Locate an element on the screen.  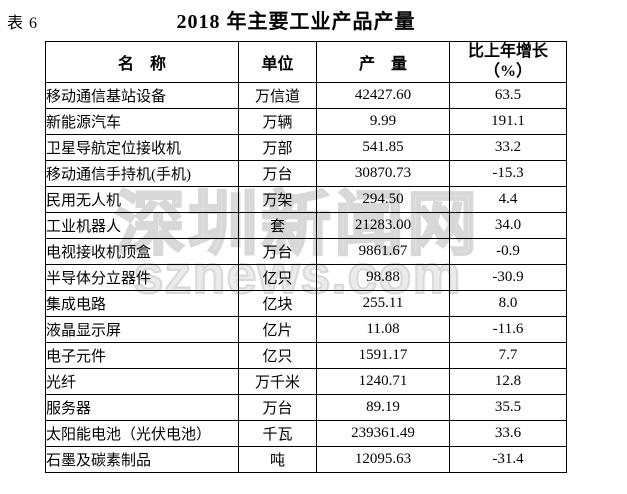
product-output-cell: 9861.67 is located at coordinates (383, 251).